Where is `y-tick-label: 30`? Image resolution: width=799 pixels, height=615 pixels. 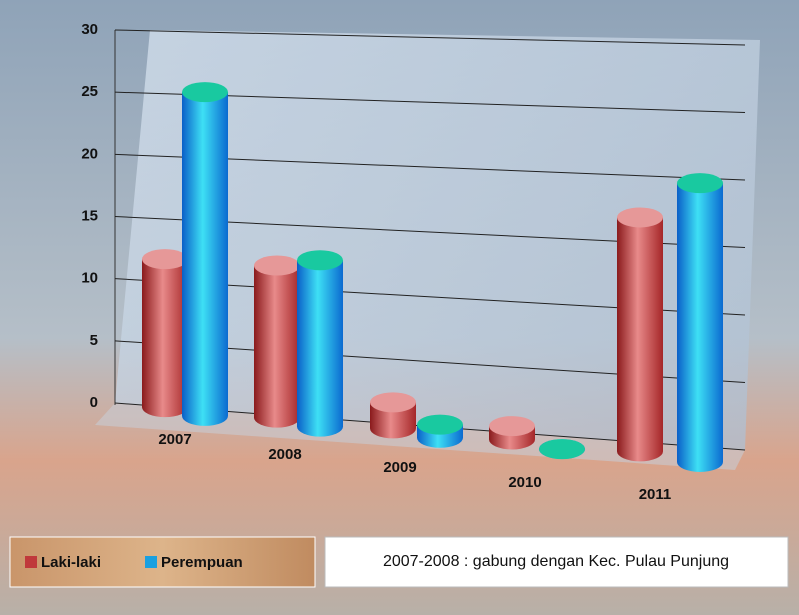
y-tick-label: 30 is located at coordinates (89, 29).